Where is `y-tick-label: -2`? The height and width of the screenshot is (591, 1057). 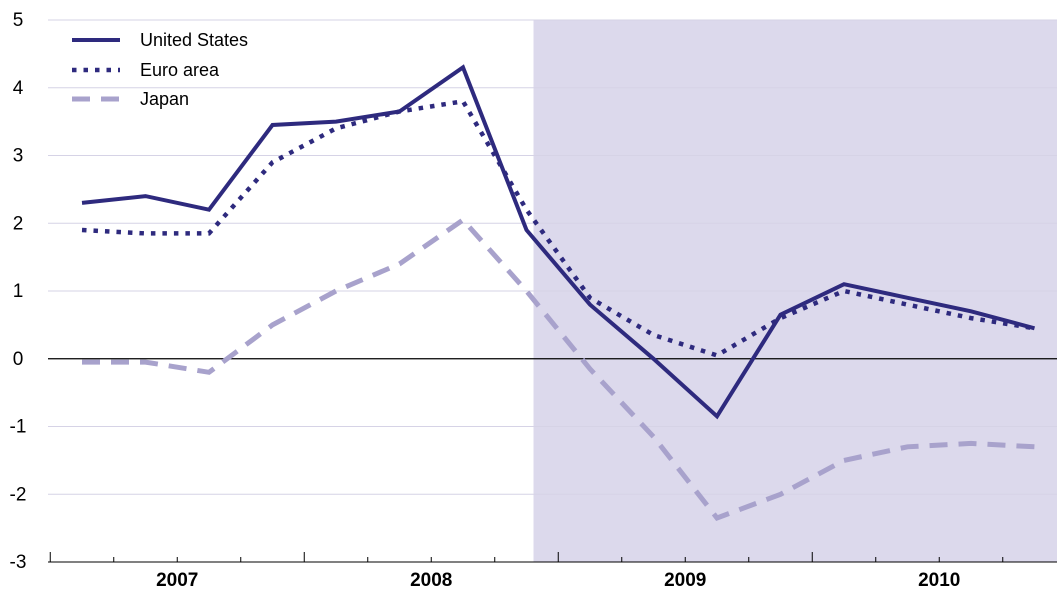 y-tick-label: -2 is located at coordinates (18, 494).